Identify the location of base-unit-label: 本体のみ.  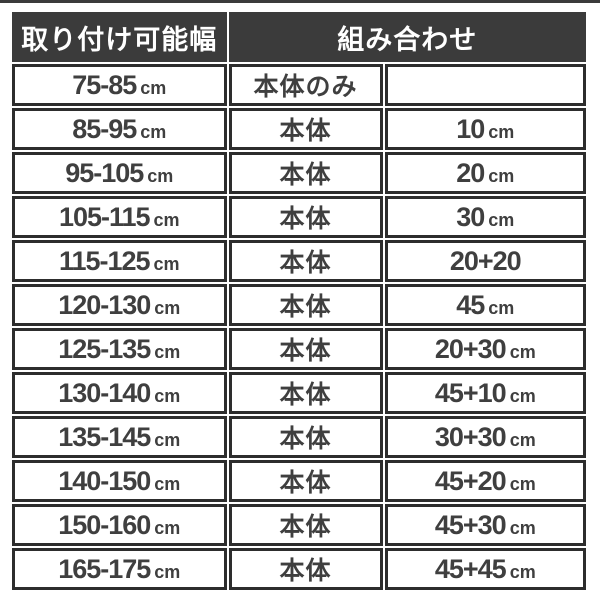
(305, 87).